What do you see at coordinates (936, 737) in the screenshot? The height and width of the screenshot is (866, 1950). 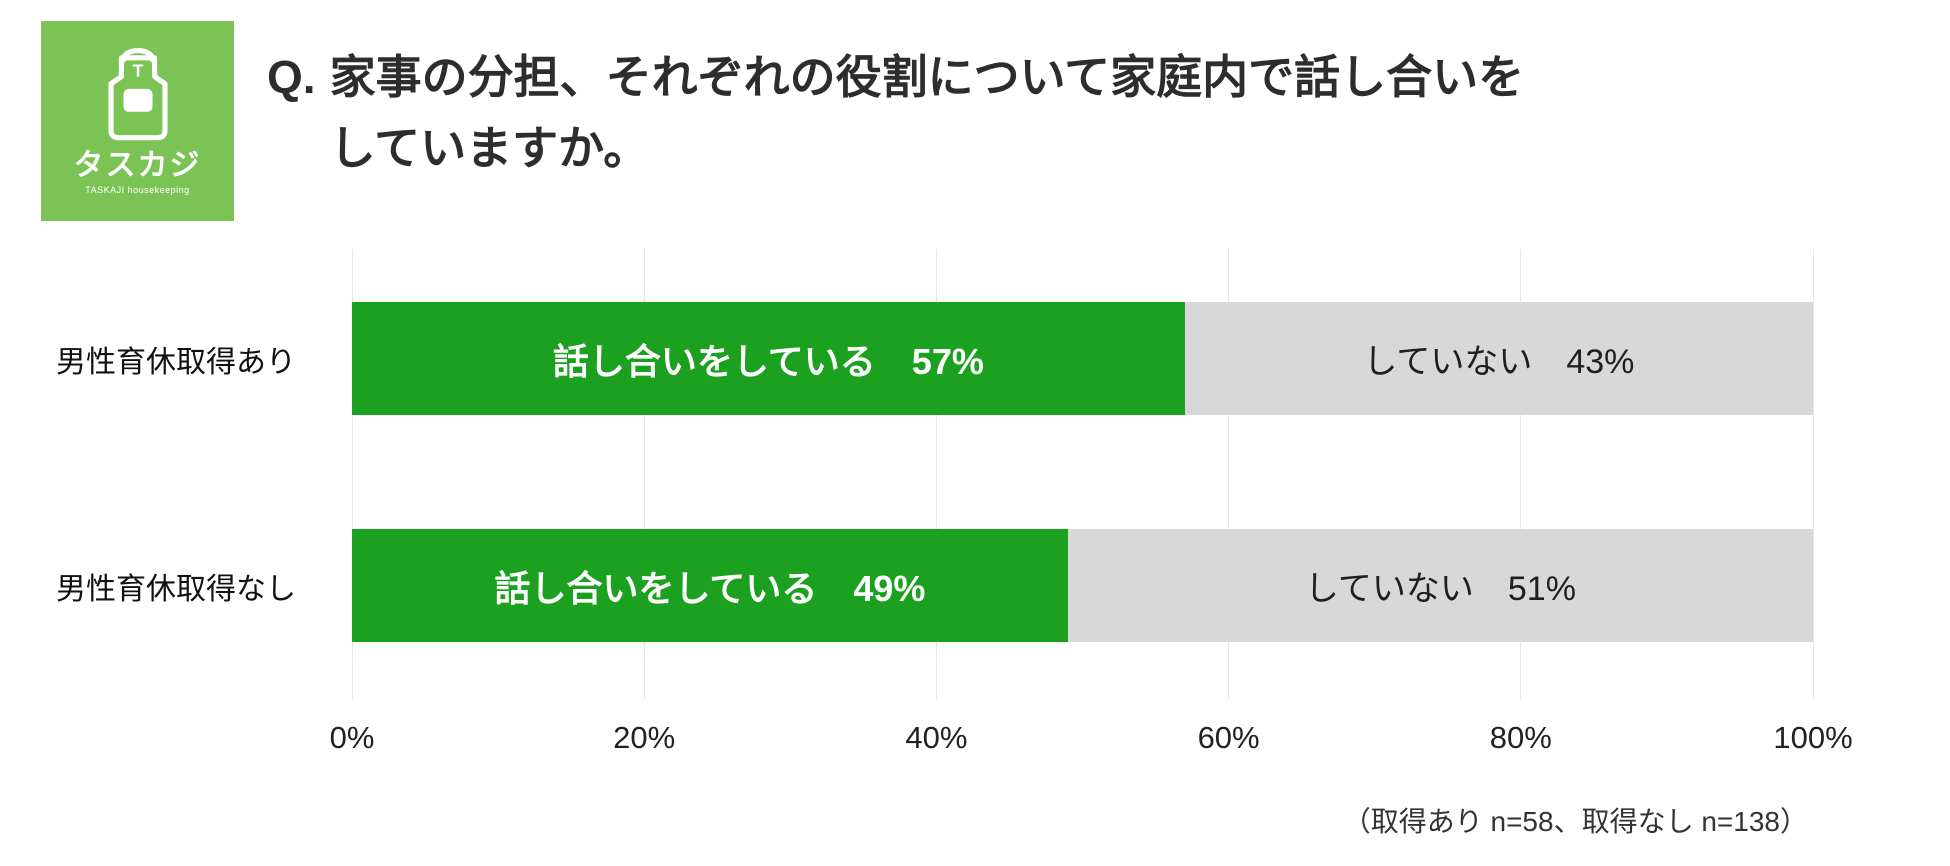 I see `x-axis-label: 40%` at bounding box center [936, 737].